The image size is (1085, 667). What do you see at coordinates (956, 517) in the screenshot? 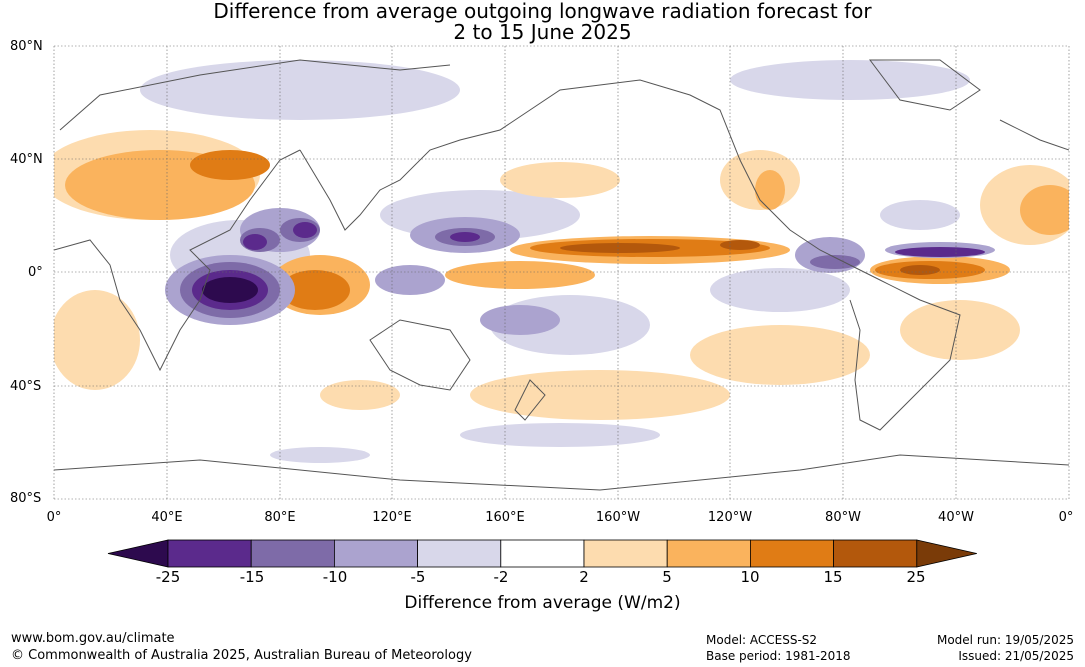
I see `lon-label-40w: 40°W` at bounding box center [956, 517].